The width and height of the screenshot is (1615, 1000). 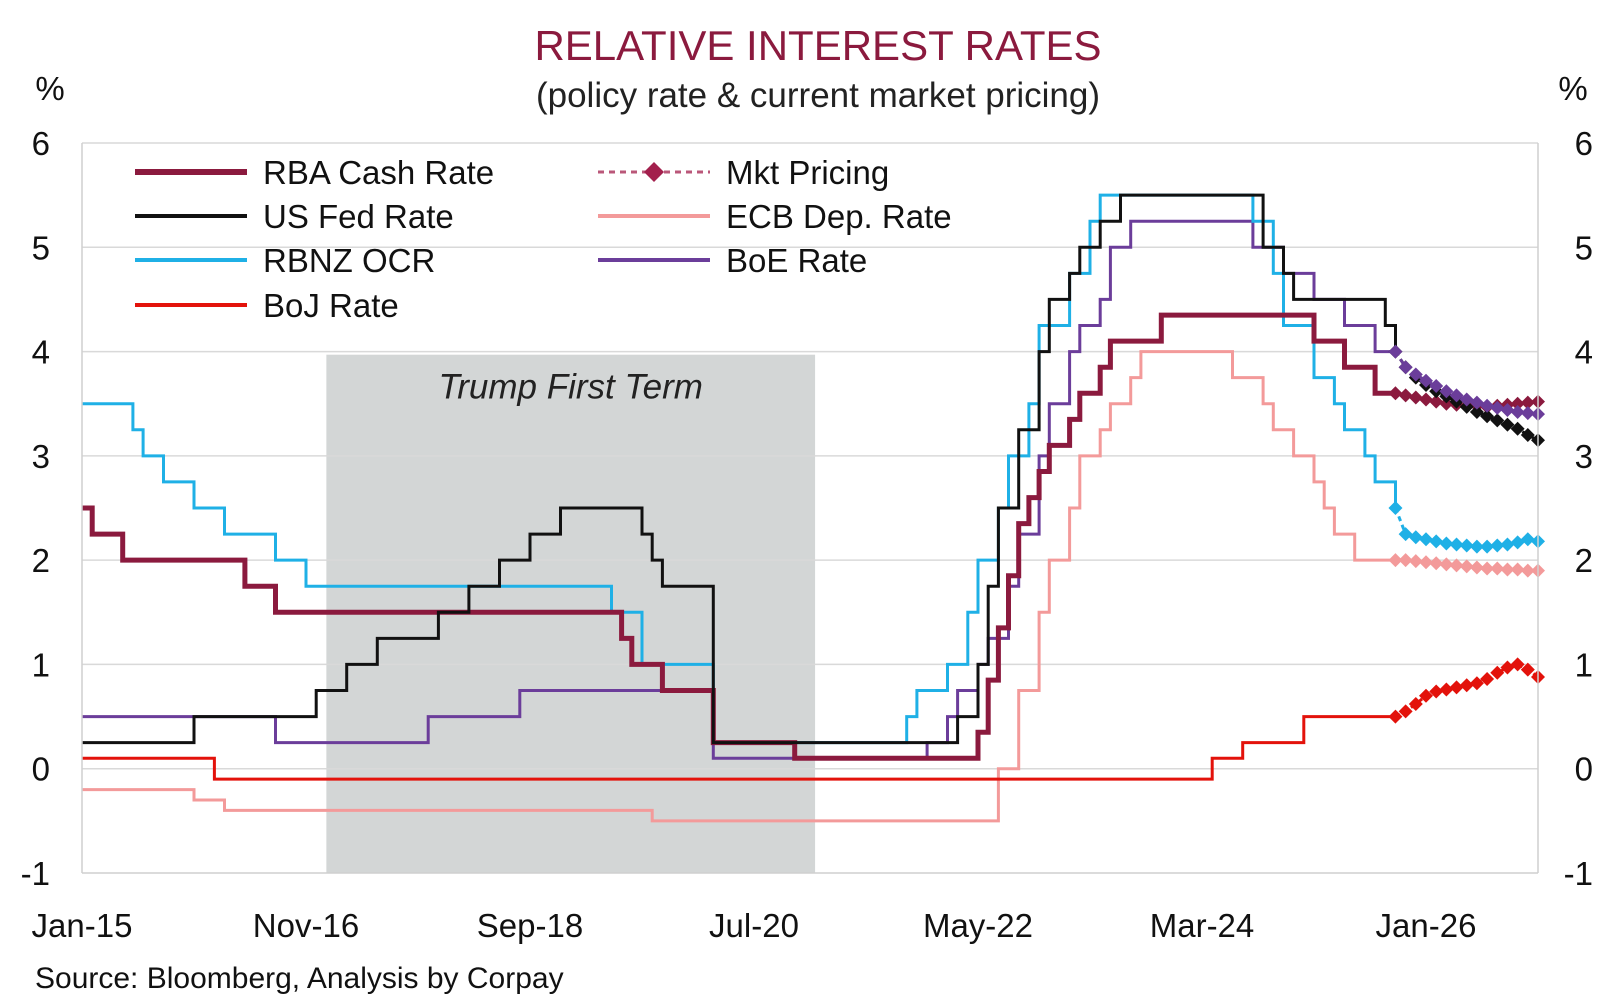 What do you see at coordinates (41, 560) in the screenshot?
I see `y-tick-left: 2` at bounding box center [41, 560].